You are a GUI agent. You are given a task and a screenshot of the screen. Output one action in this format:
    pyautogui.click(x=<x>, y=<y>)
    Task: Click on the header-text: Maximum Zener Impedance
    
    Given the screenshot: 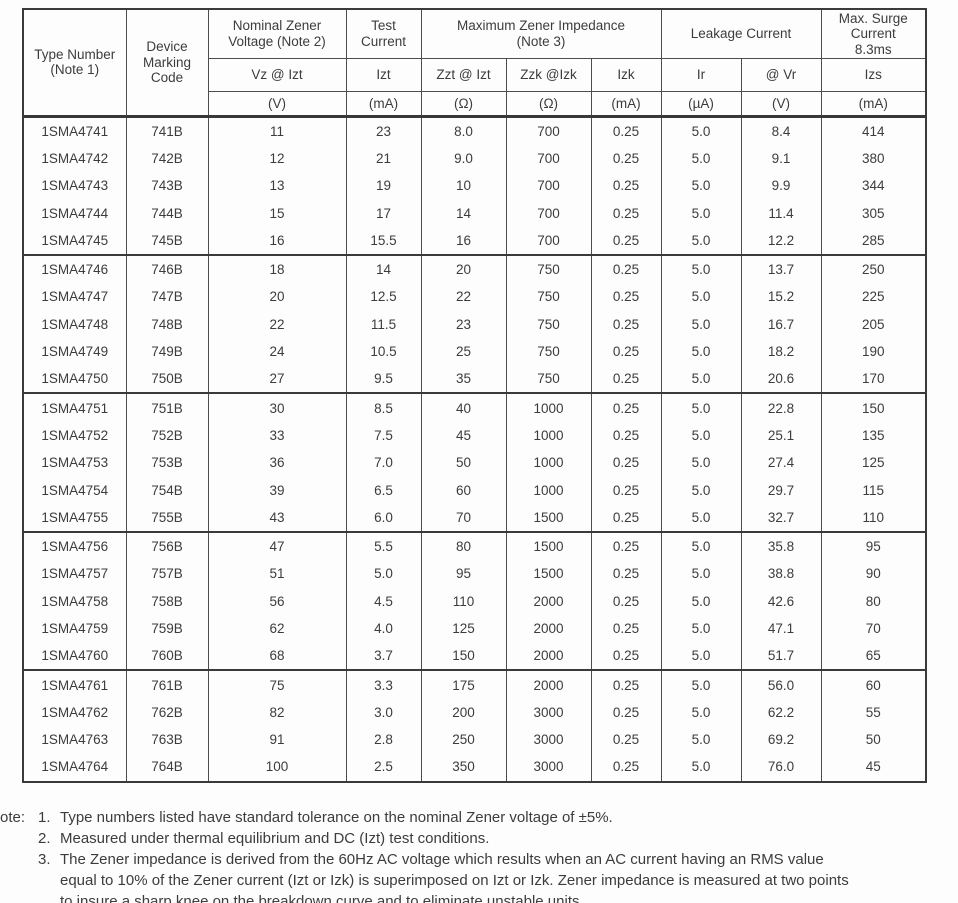 What is the action you would take?
    pyautogui.click(x=541, y=26)
    